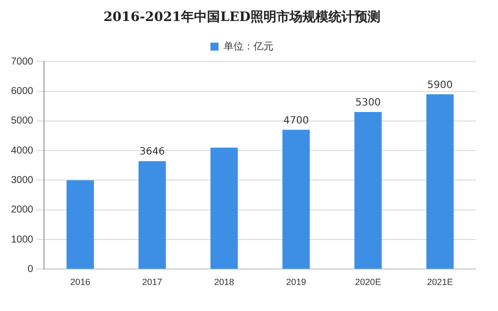 Image resolution: width=498 pixels, height=311 pixels. I want to click on x-tick-label: 2018, so click(224, 282).